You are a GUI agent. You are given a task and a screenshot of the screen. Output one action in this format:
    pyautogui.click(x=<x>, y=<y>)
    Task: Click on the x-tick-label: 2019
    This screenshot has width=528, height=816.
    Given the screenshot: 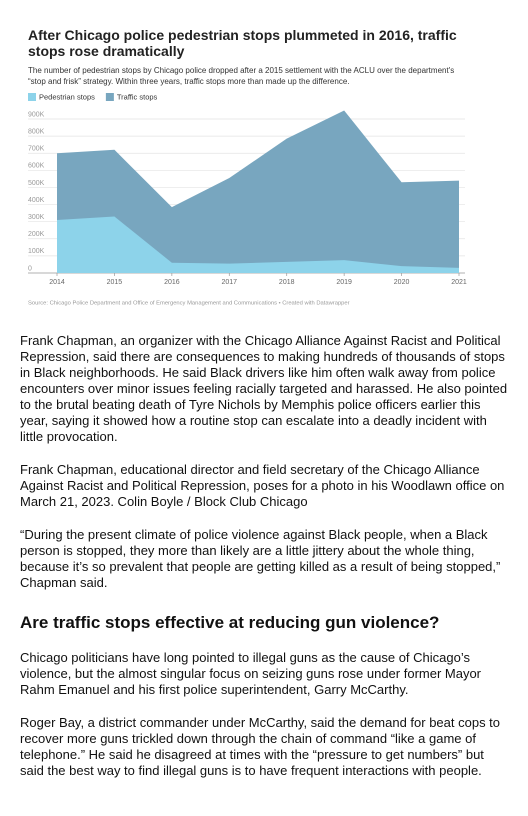 What is the action you would take?
    pyautogui.click(x=344, y=282)
    